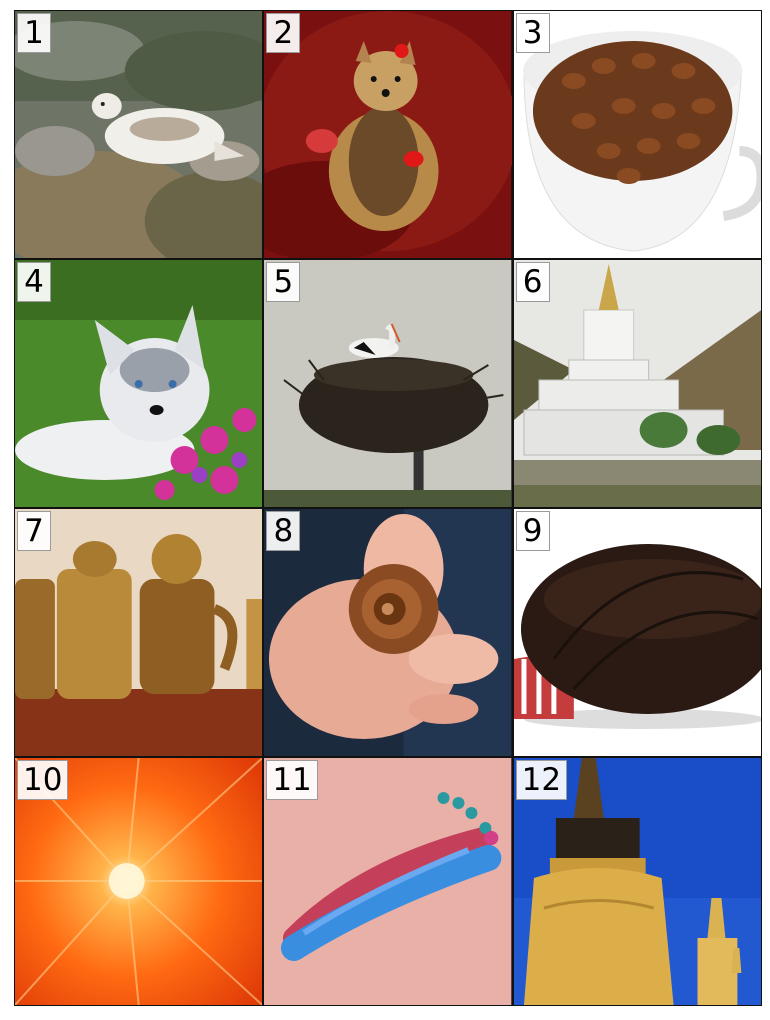  I want to click on image-tile-8: 8, so click(388, 632).